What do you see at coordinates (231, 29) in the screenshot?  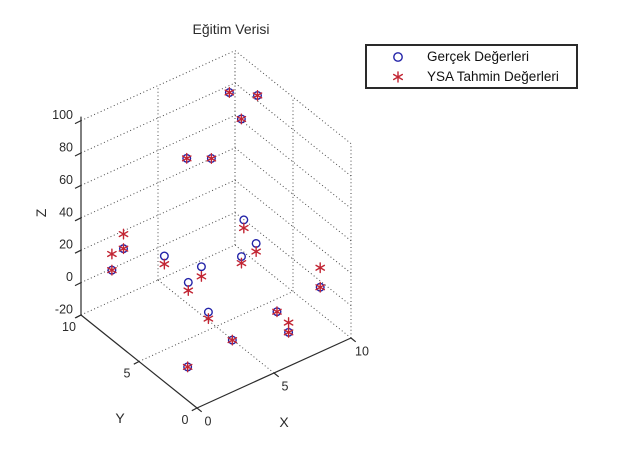 I see `plot-title: Eğitim Verisi` at bounding box center [231, 29].